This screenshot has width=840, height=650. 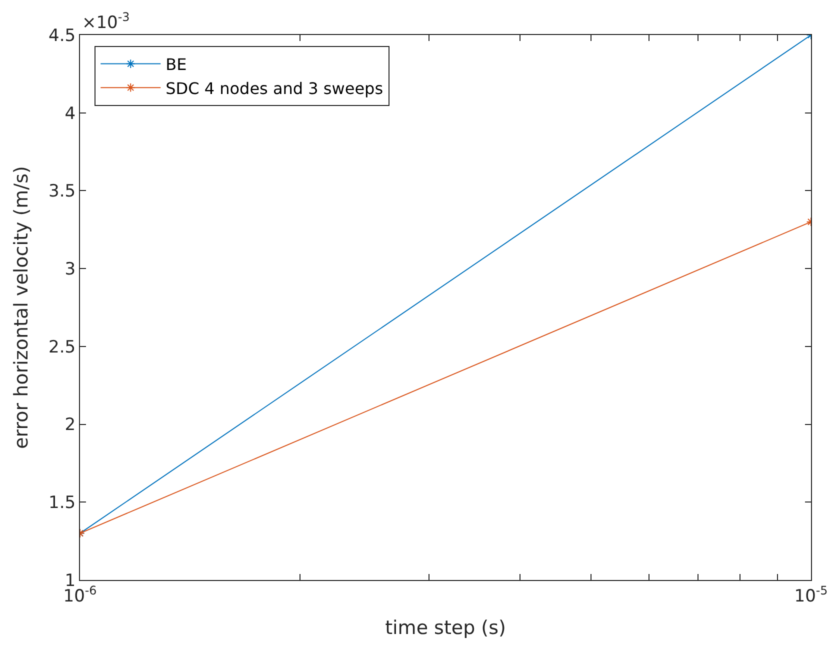 What do you see at coordinates (811, 594) in the screenshot?
I see `x-tick-label: 10$^{-5}$` at bounding box center [811, 594].